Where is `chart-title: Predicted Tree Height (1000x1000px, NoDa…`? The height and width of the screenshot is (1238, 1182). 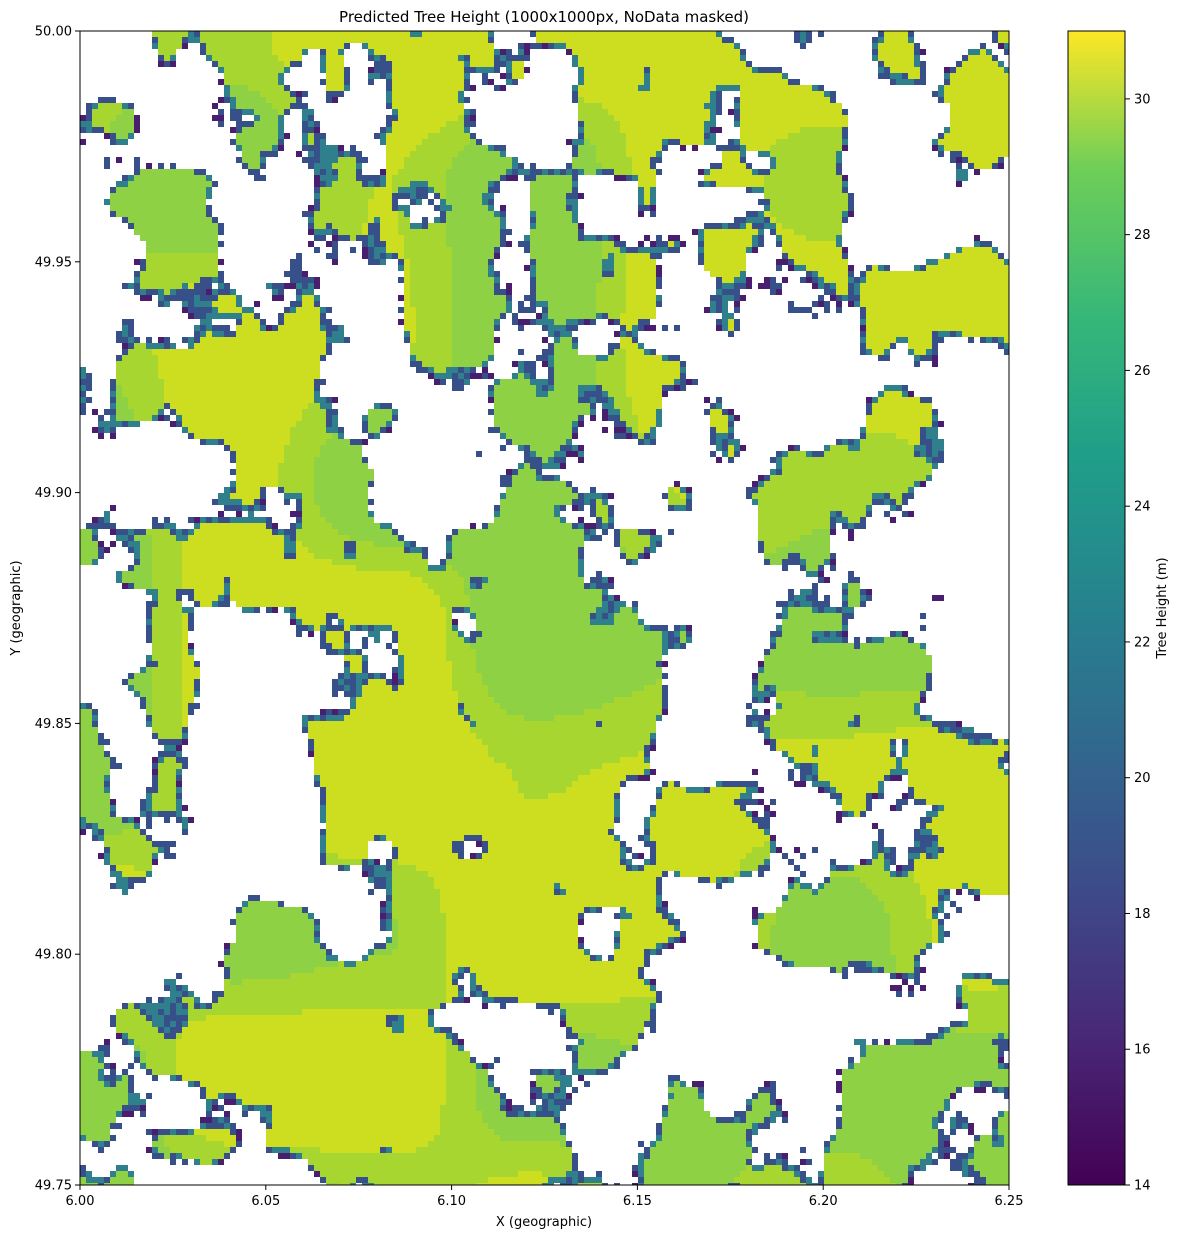 chart-title: Predicted Tree Height (1000x1000px, NoDa… is located at coordinates (544, 17).